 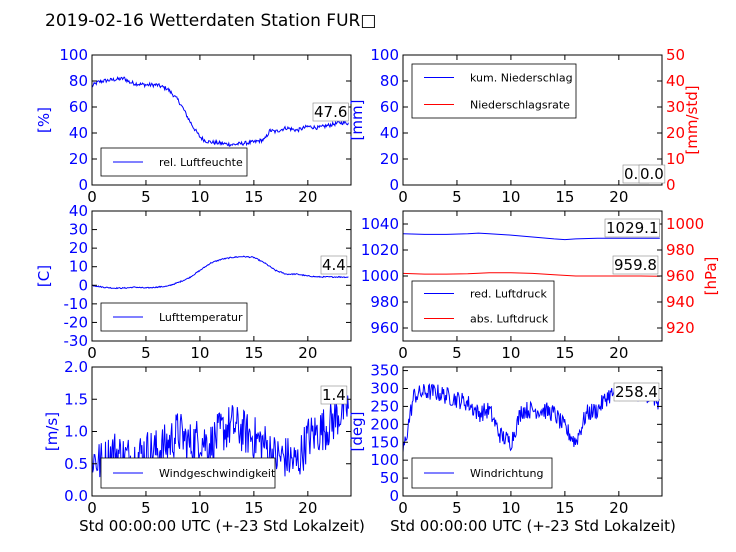 I want to click on y-tick-label: -20, so click(x=76, y=322).